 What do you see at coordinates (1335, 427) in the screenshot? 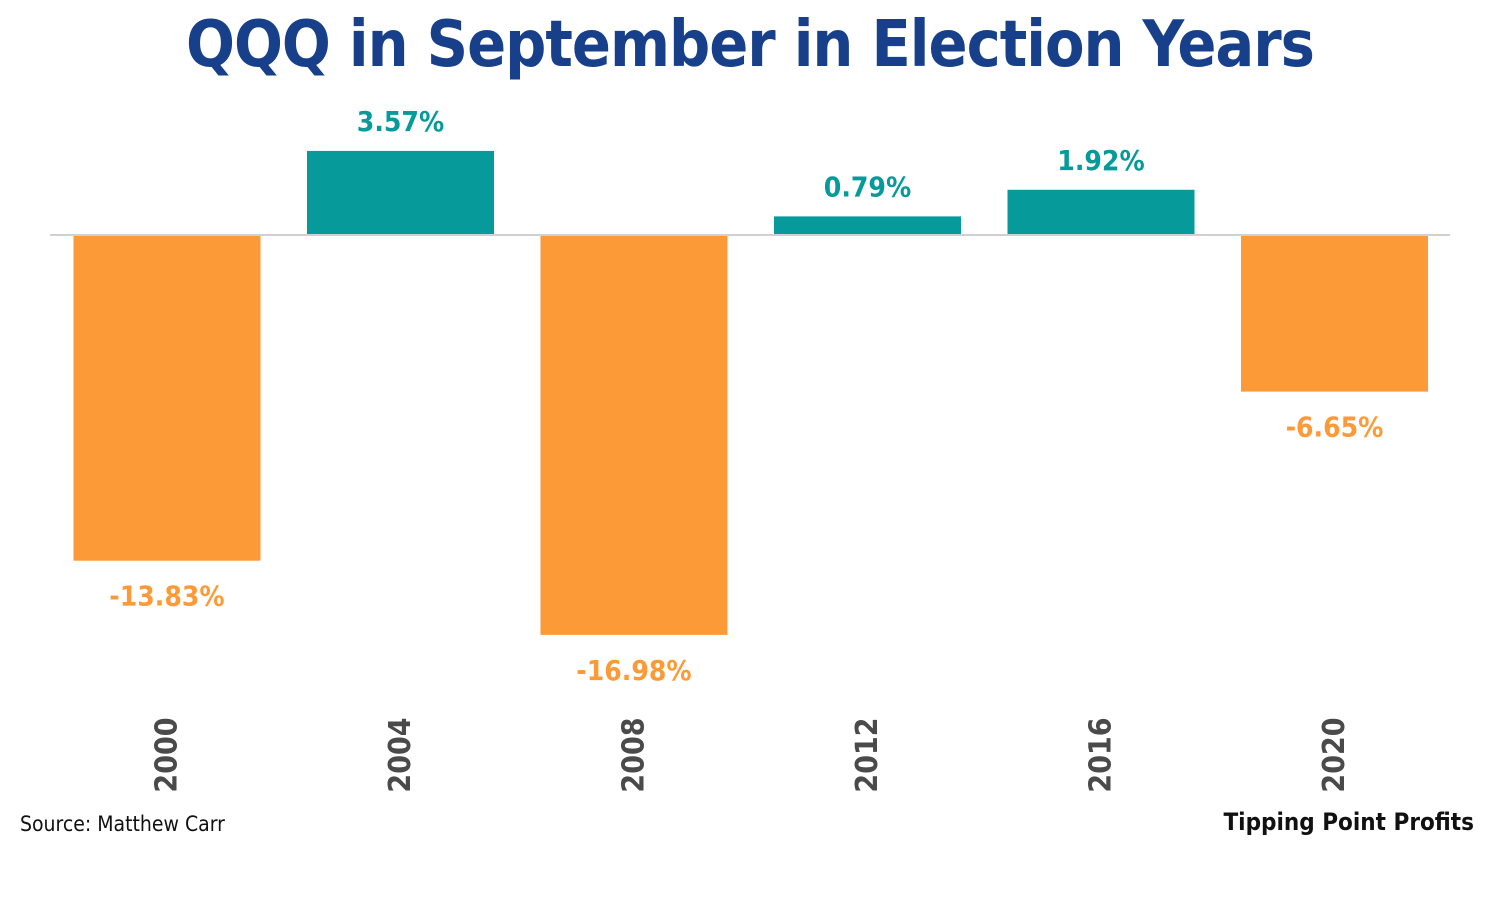
I see `data-label-2020: -6.65%` at bounding box center [1335, 427].